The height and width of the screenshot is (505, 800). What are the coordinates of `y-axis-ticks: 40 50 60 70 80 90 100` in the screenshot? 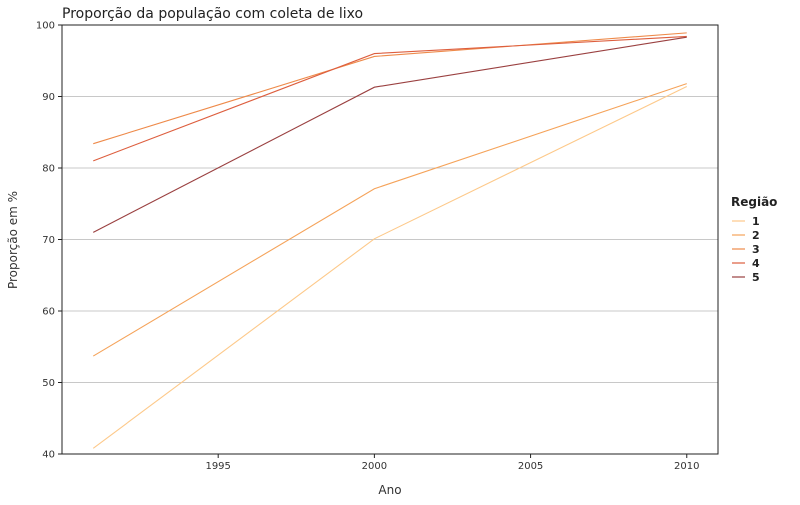 It's located at (49, 241).